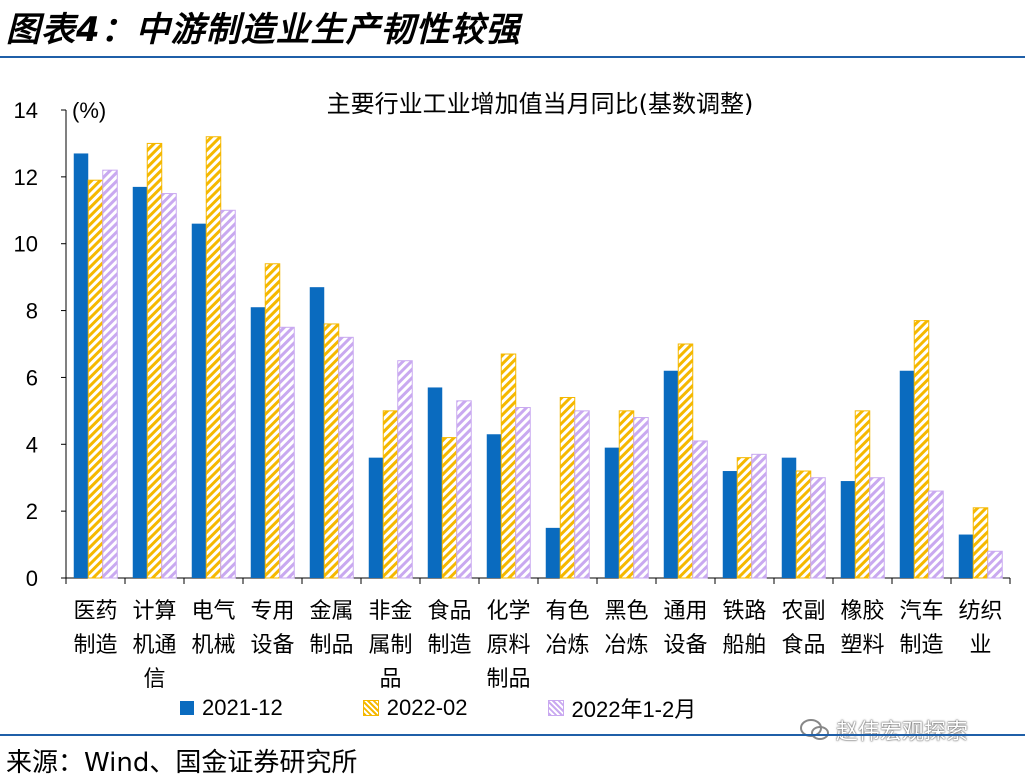  I want to click on chart-title: 主要行业工业增加值当月同比(基数调整), so click(540, 104).